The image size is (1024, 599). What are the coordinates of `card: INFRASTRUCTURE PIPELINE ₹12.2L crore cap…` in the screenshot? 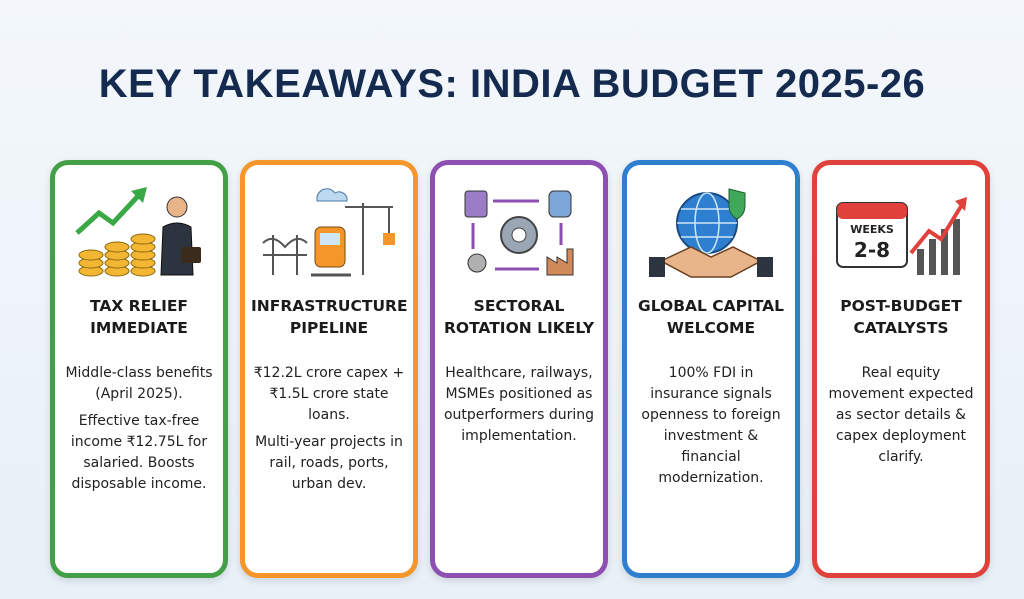 It's located at (329, 369).